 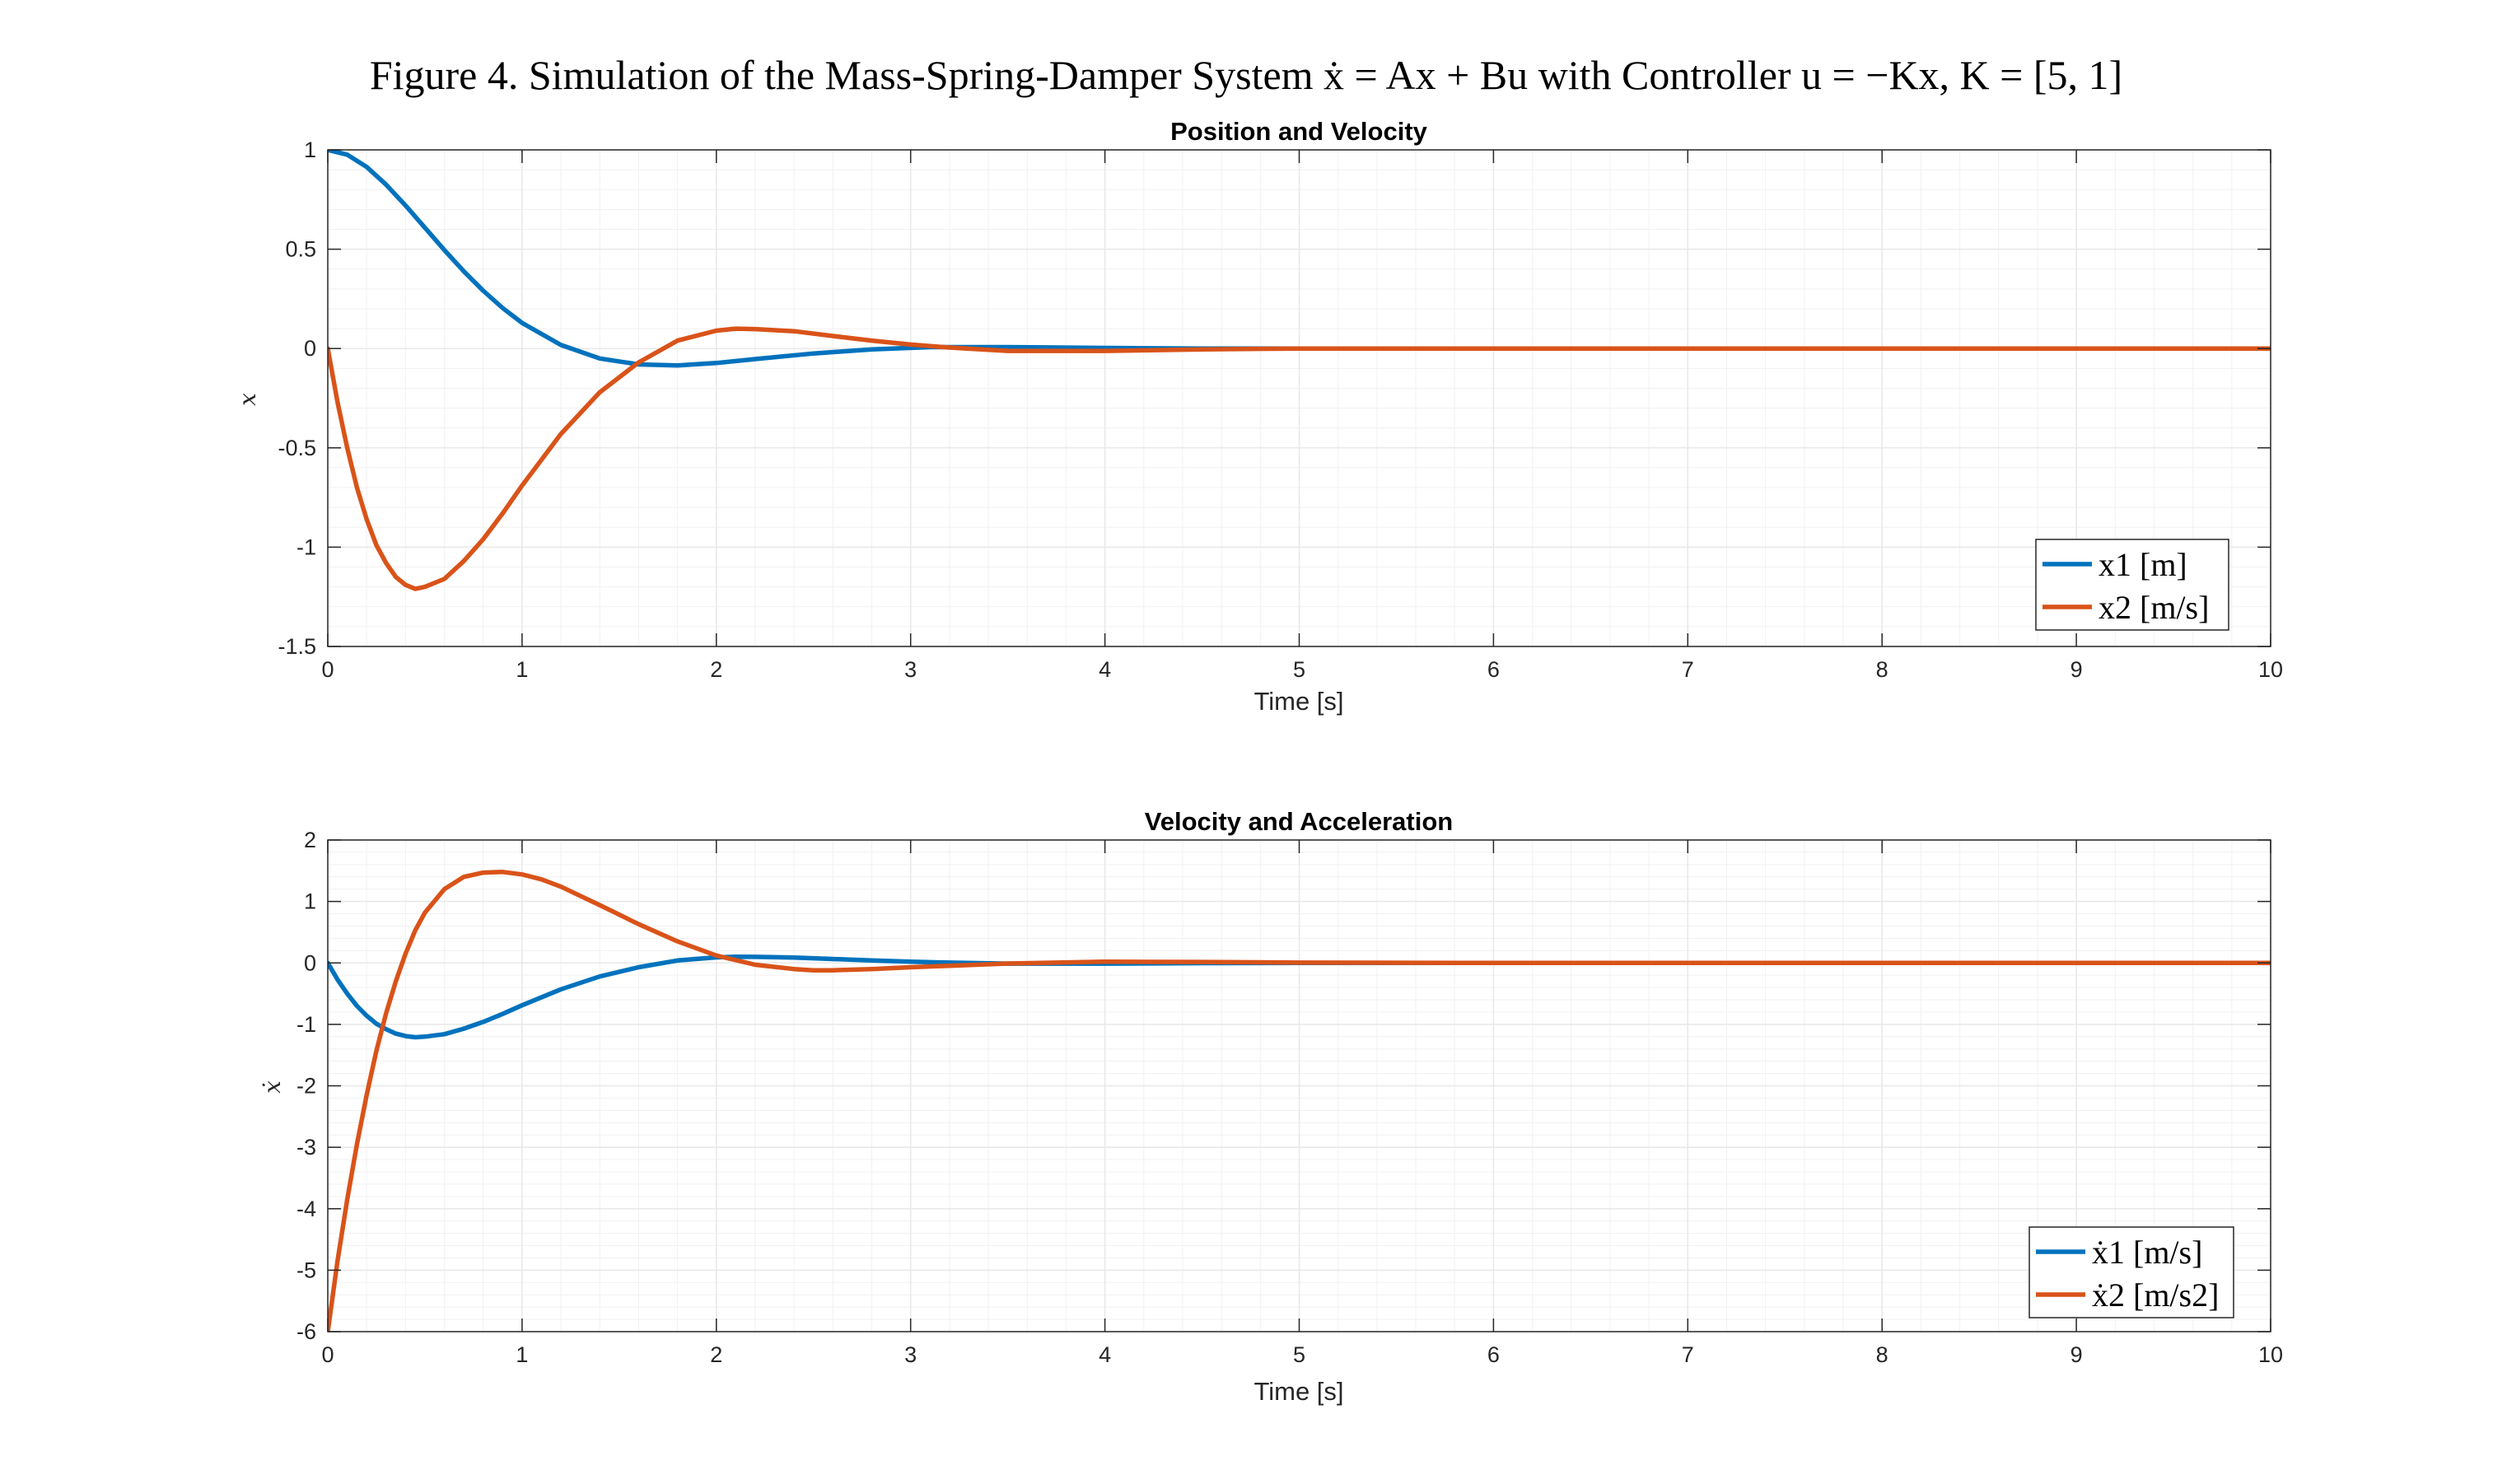 I want to click on legend-label-1: x1 [m], so click(x=2143, y=564).